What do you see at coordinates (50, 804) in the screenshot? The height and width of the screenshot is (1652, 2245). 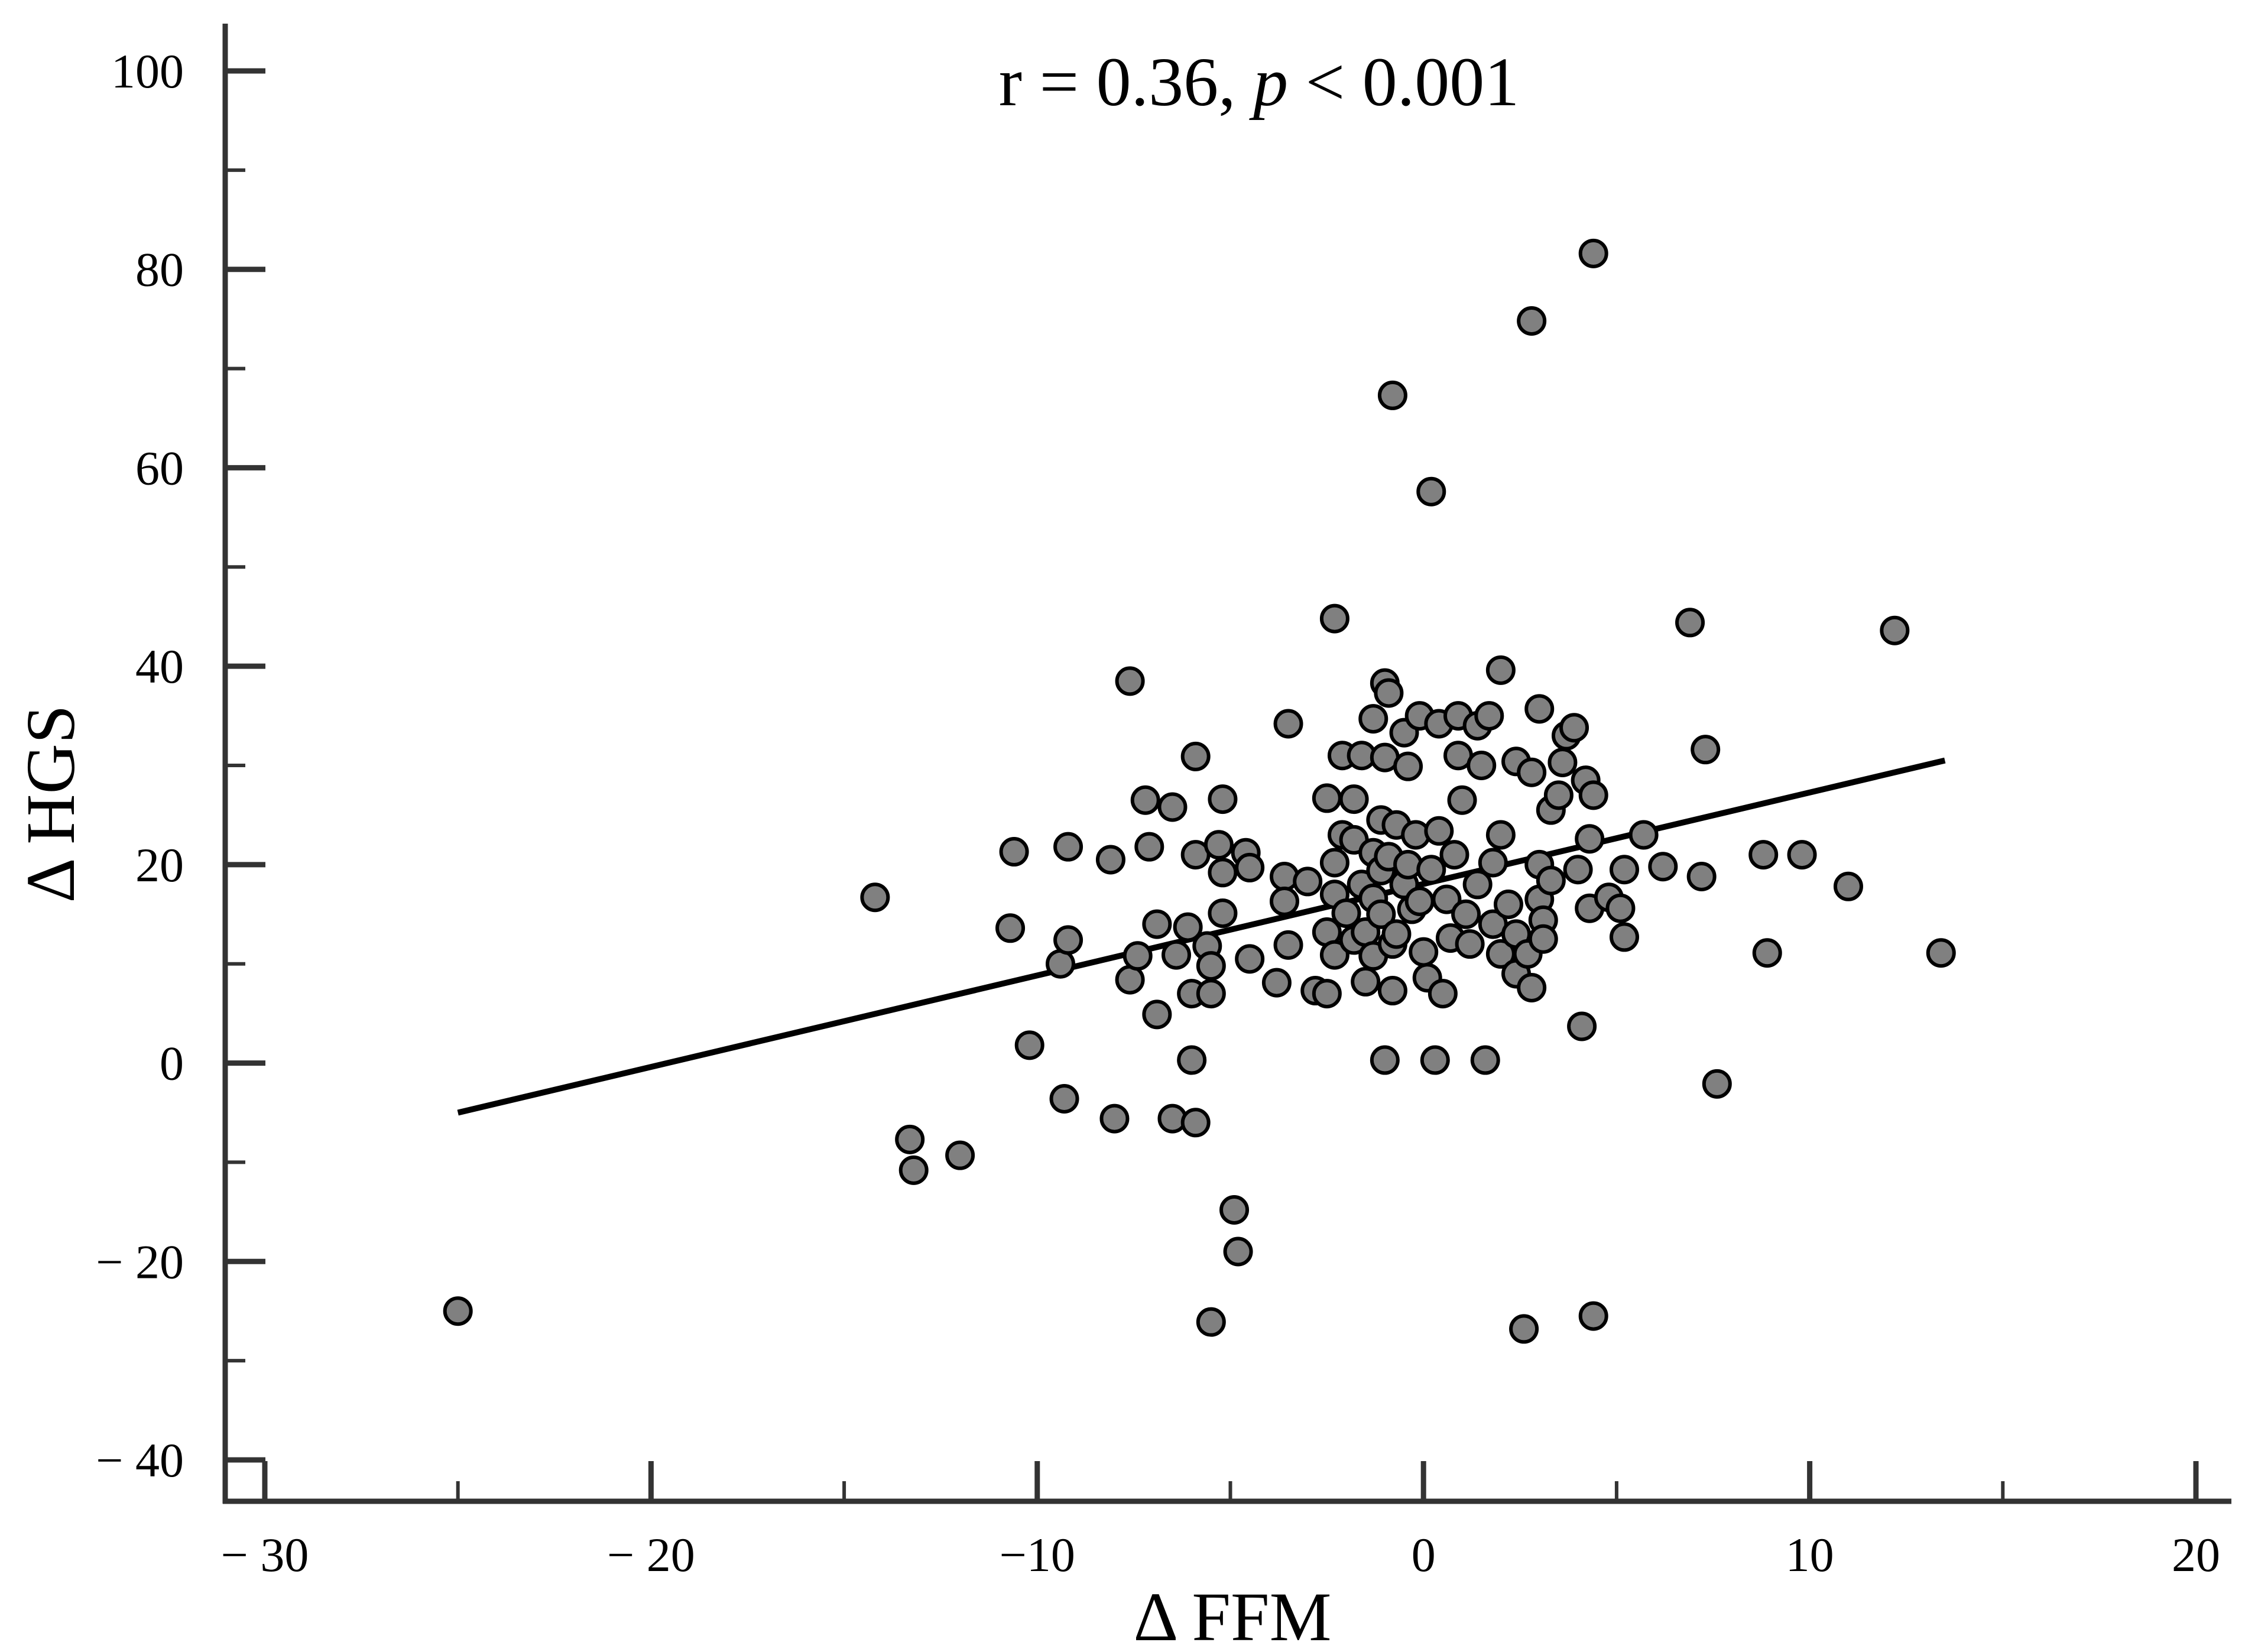 I see `y-axis-title: Δ HGS` at bounding box center [50, 804].